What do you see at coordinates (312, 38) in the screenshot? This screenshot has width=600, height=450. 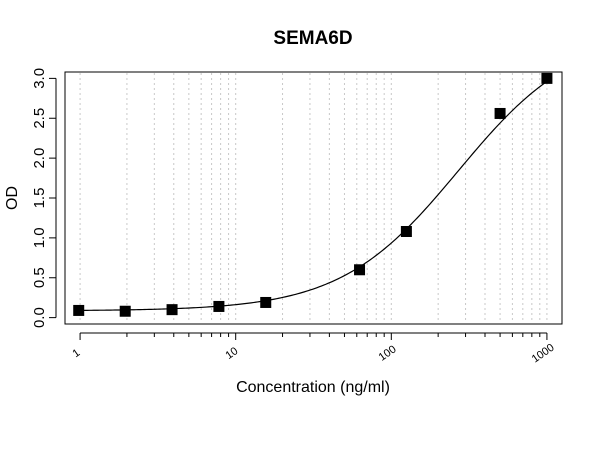 I see `chart-title: SEMA6D` at bounding box center [312, 38].